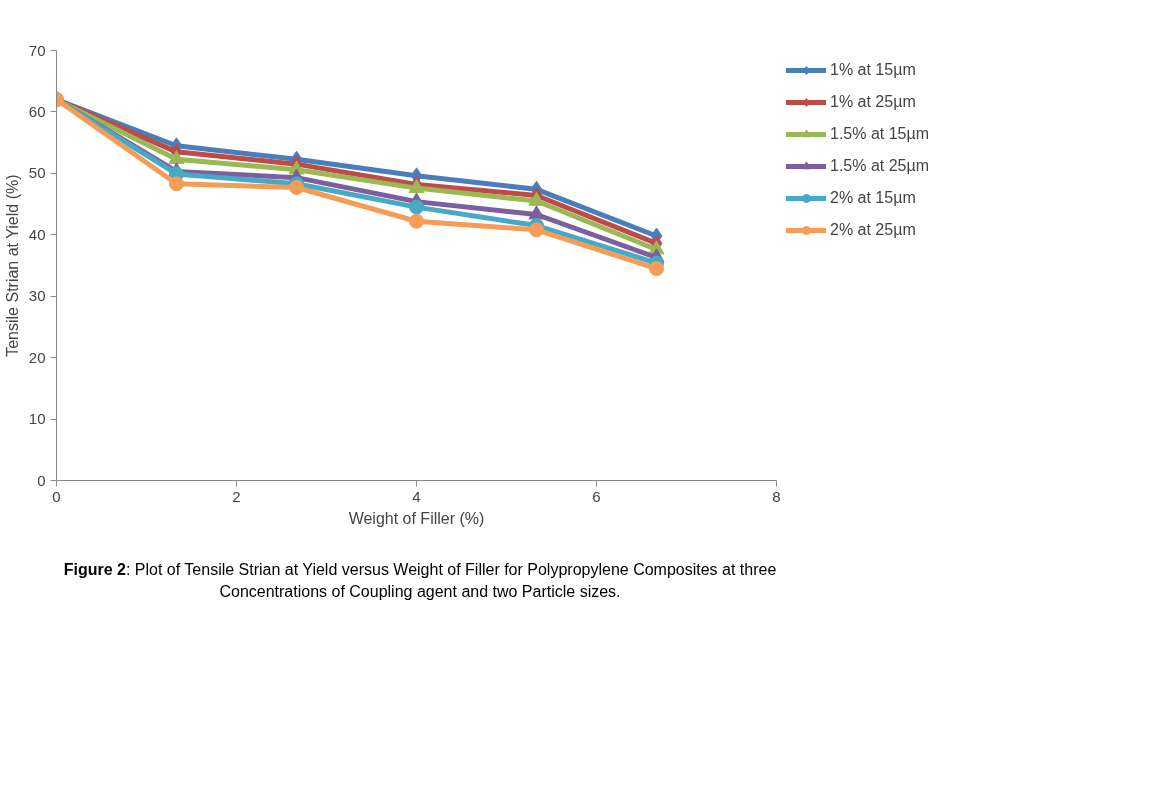 This screenshot has height=789, width=1160. I want to click on legend-label: 1% at 15µm, so click(873, 70).